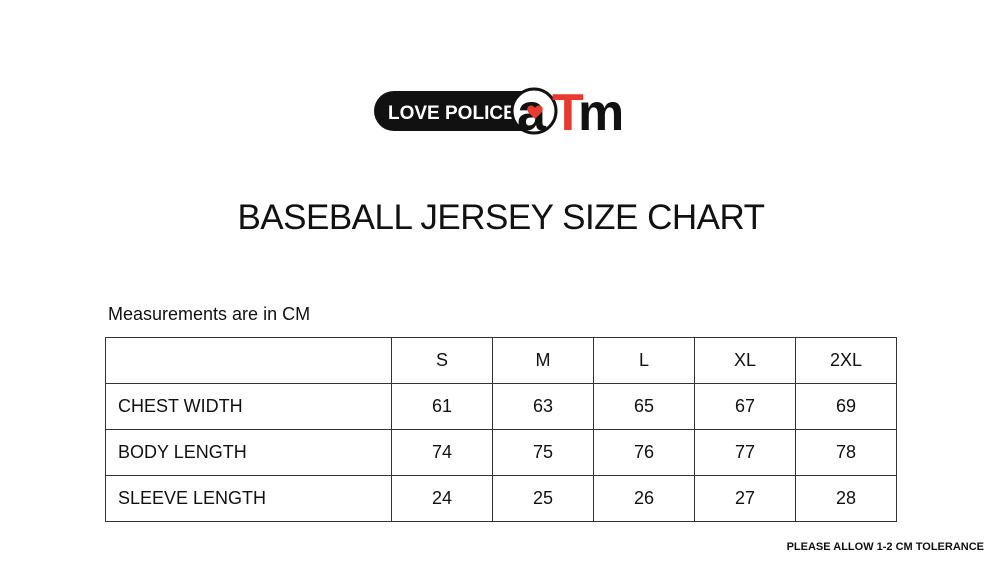  I want to click on value-cell: 76, so click(644, 452).